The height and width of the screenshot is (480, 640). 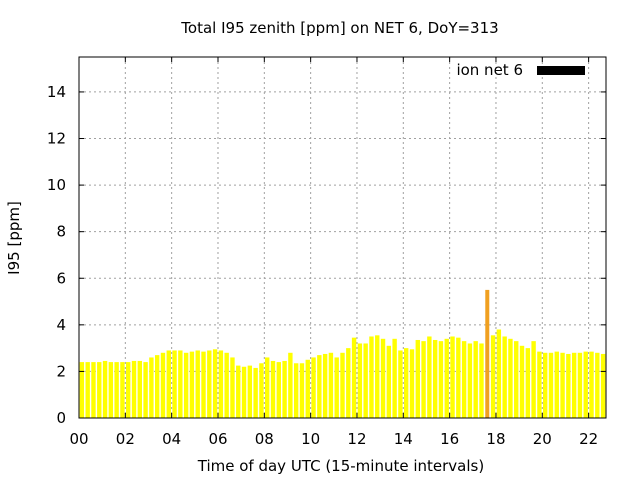 What do you see at coordinates (310, 439) in the screenshot?
I see `x-tick-label: 10` at bounding box center [310, 439].